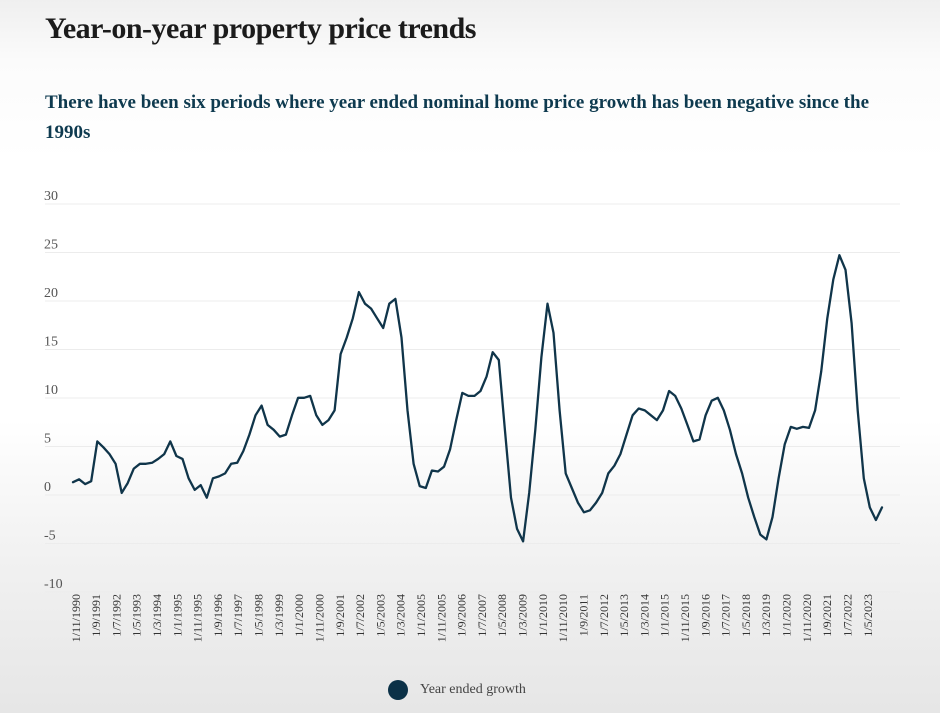 The width and height of the screenshot is (940, 713). I want to click on x-tick-label: 1/3/2009, so click(523, 615).